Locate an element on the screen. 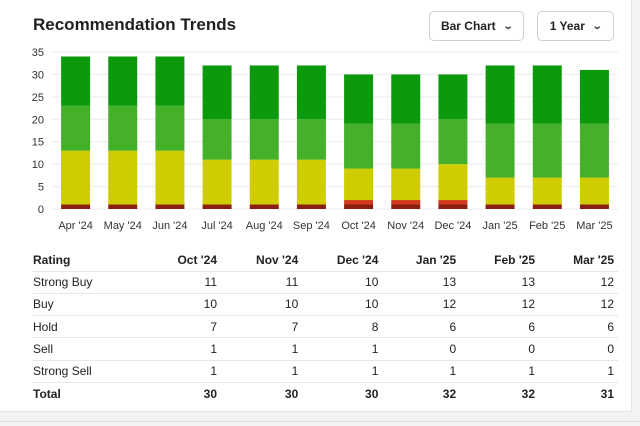  table-cell: Buy is located at coordinates (89, 305).